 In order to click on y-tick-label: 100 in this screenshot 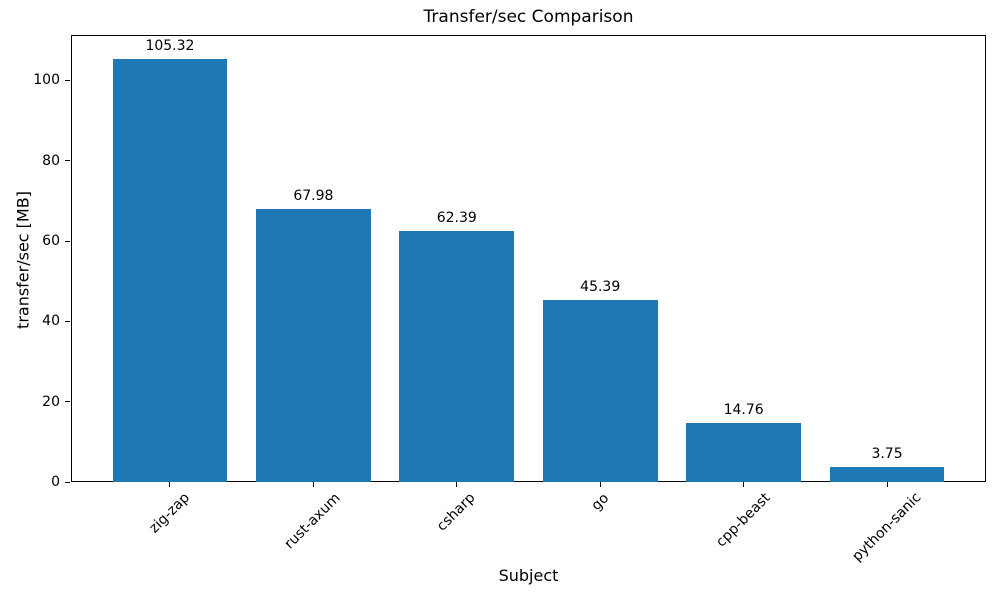, I will do `click(46, 80)`.